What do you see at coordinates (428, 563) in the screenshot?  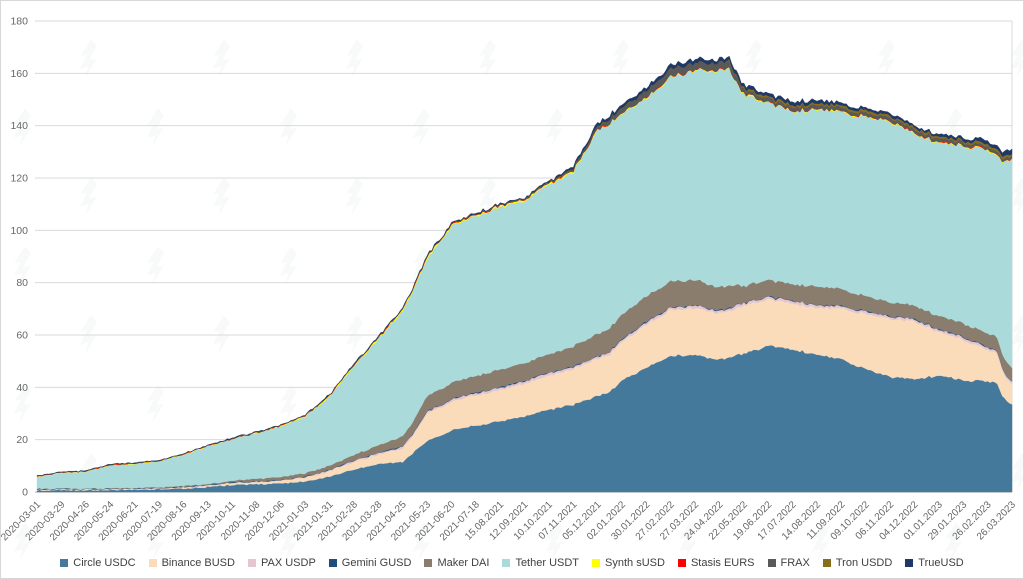 I see `legend-swatch-maker-dai` at bounding box center [428, 563].